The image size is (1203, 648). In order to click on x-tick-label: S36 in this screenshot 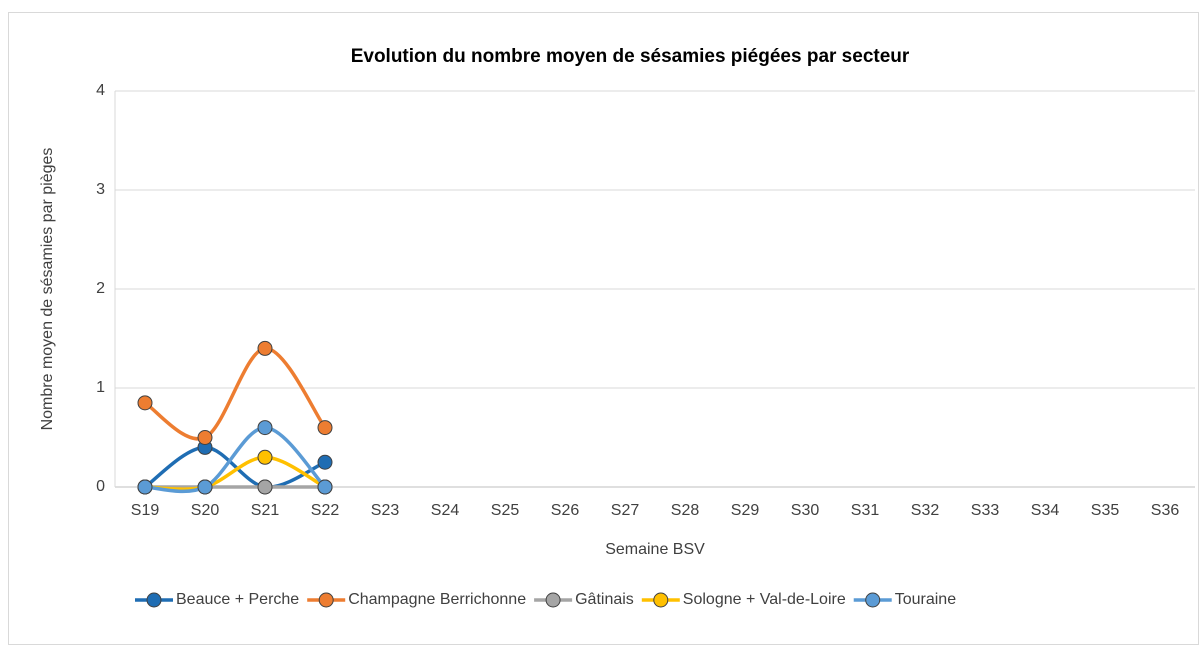, I will do `click(1165, 510)`.